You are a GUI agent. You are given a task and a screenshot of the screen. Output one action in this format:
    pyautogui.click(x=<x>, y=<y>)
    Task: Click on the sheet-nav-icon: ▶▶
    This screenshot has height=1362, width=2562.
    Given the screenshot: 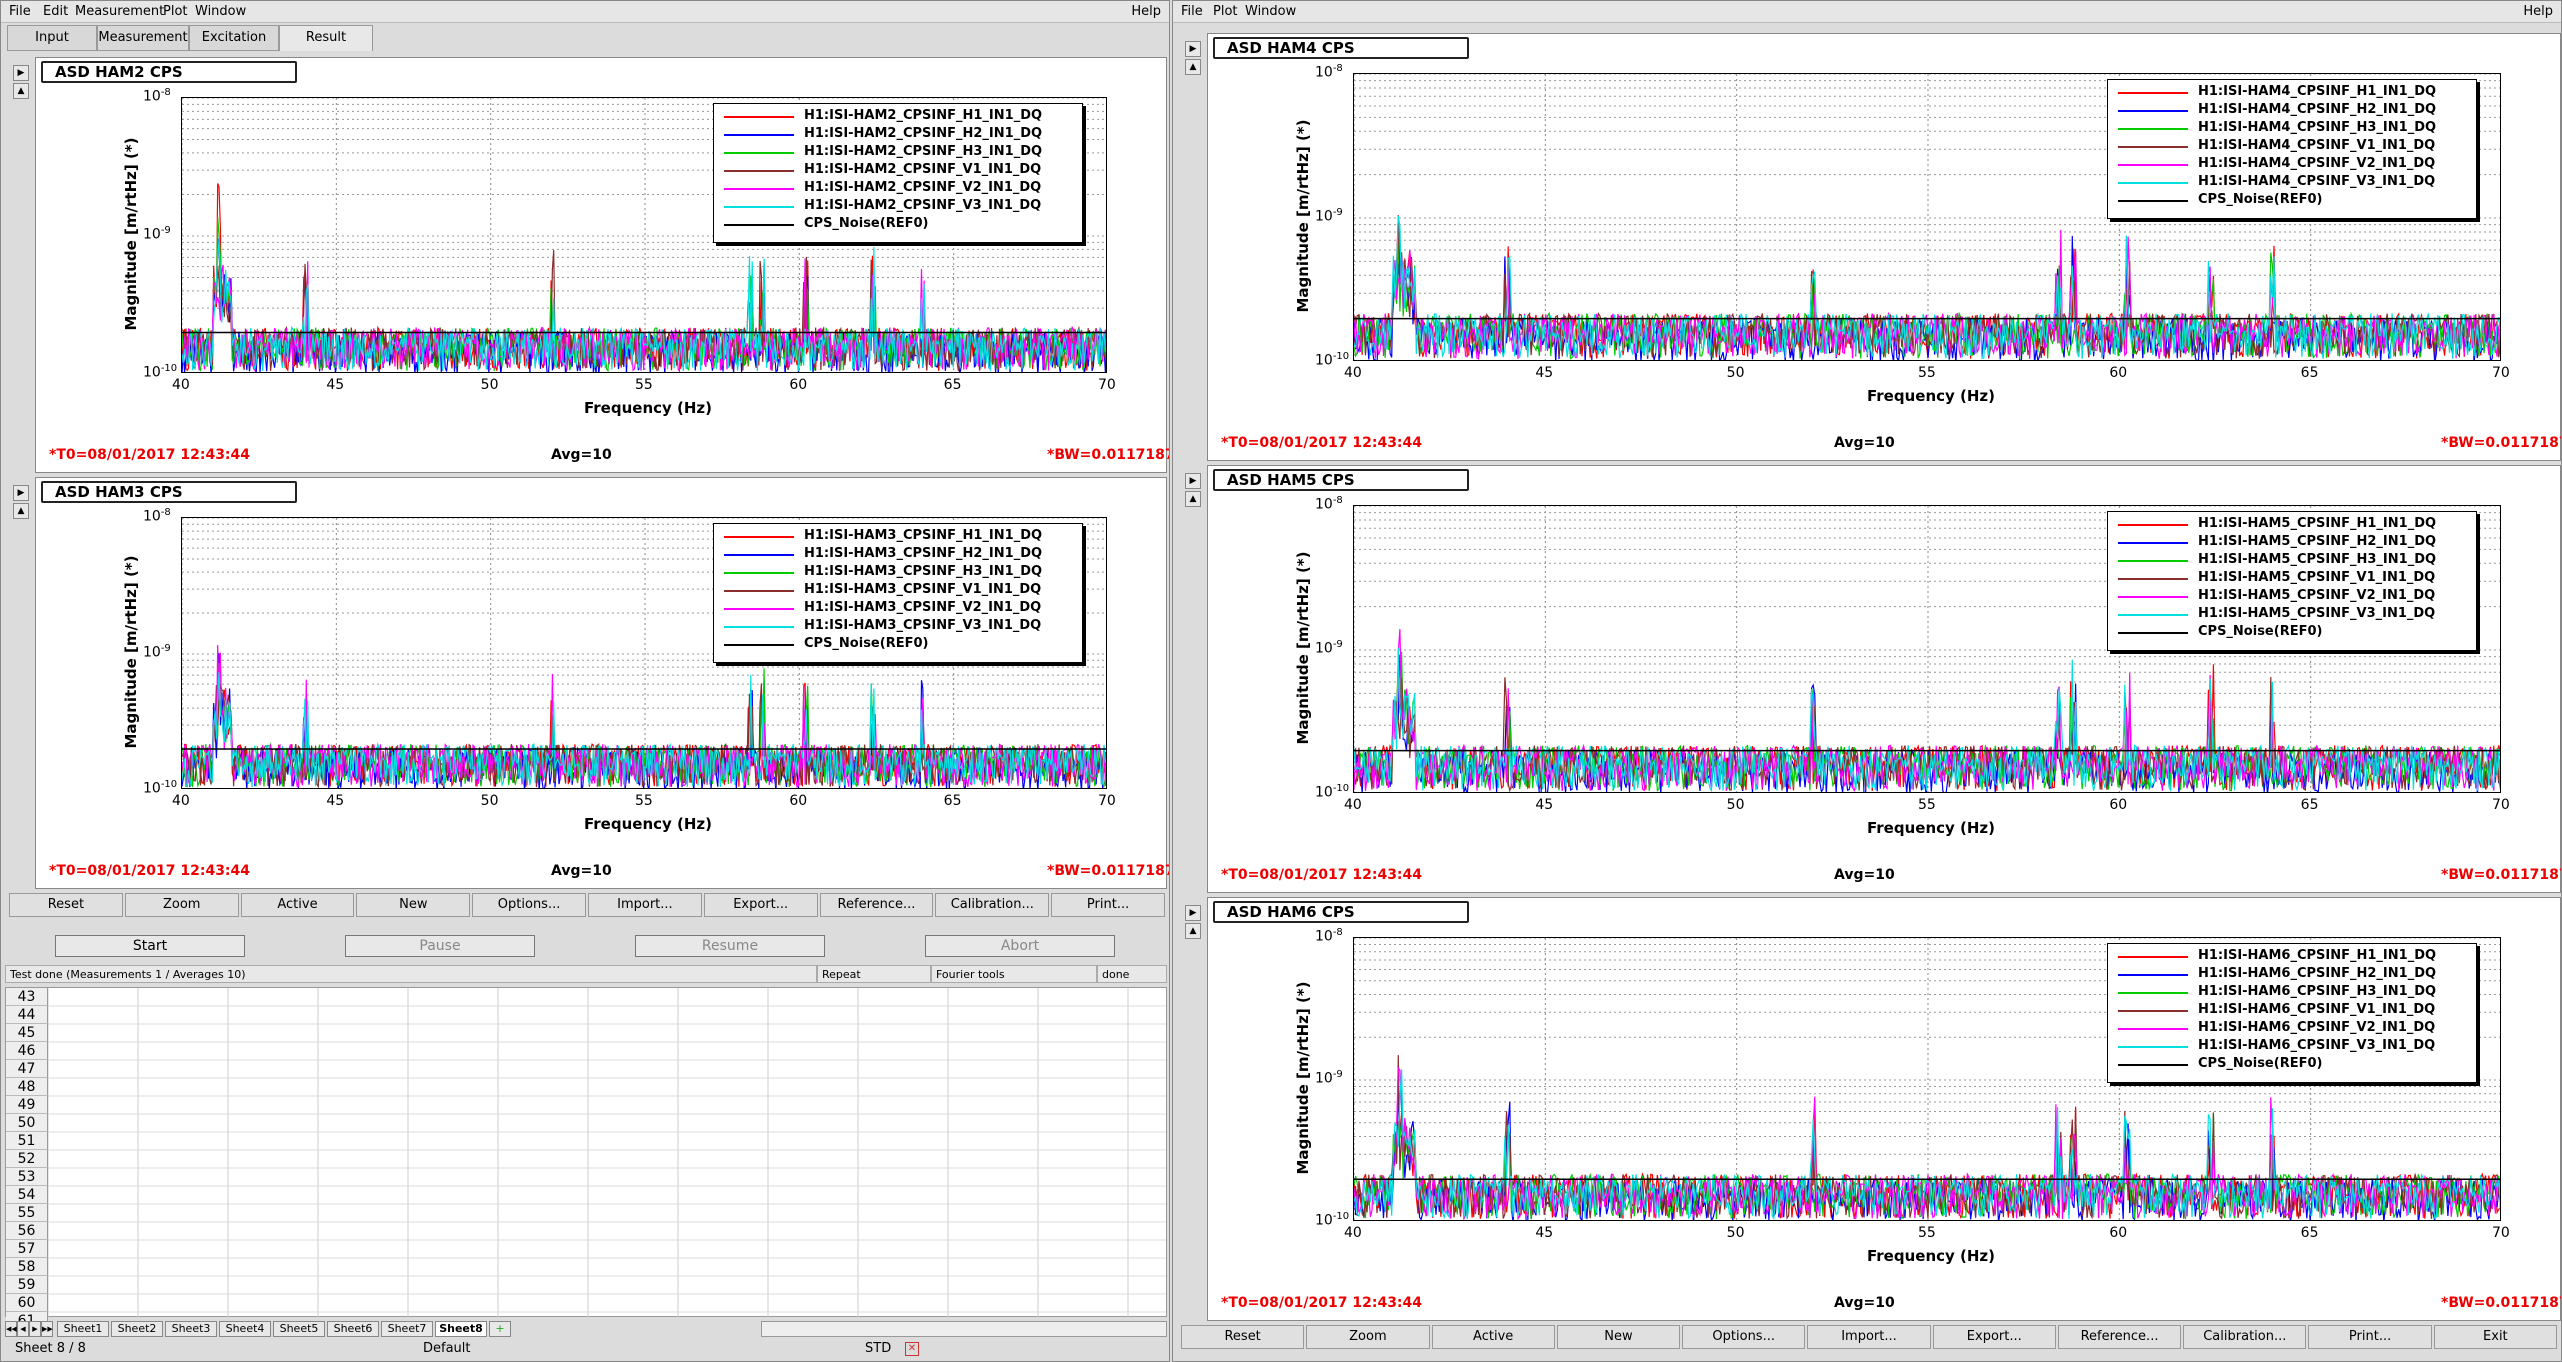 What is the action you would take?
    pyautogui.click(x=47, y=1329)
    